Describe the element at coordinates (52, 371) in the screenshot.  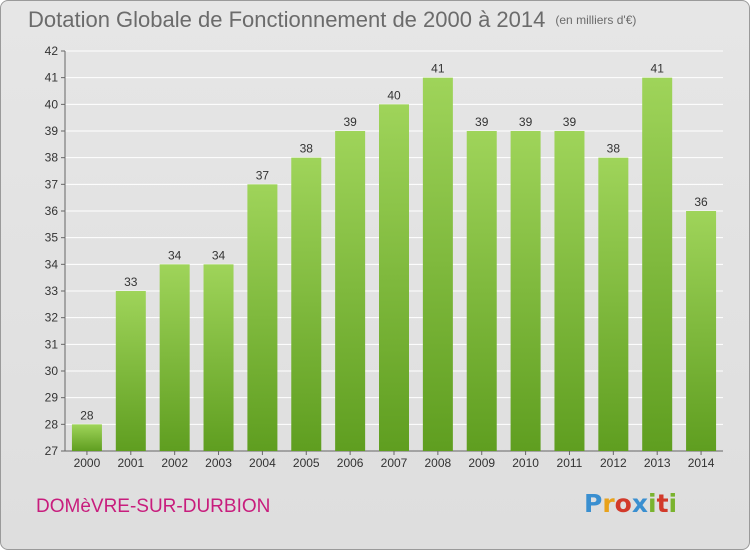
I see `y-tick-label: 30` at that location.